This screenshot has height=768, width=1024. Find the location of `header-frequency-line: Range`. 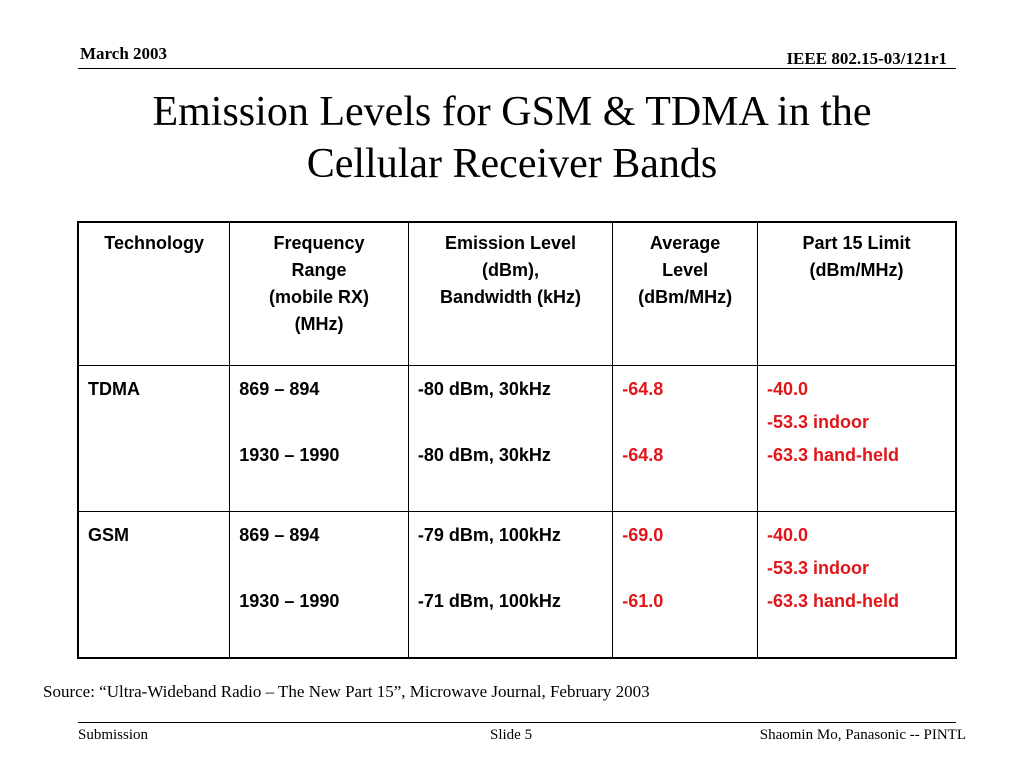

header-frequency-line: Range is located at coordinates (319, 270).